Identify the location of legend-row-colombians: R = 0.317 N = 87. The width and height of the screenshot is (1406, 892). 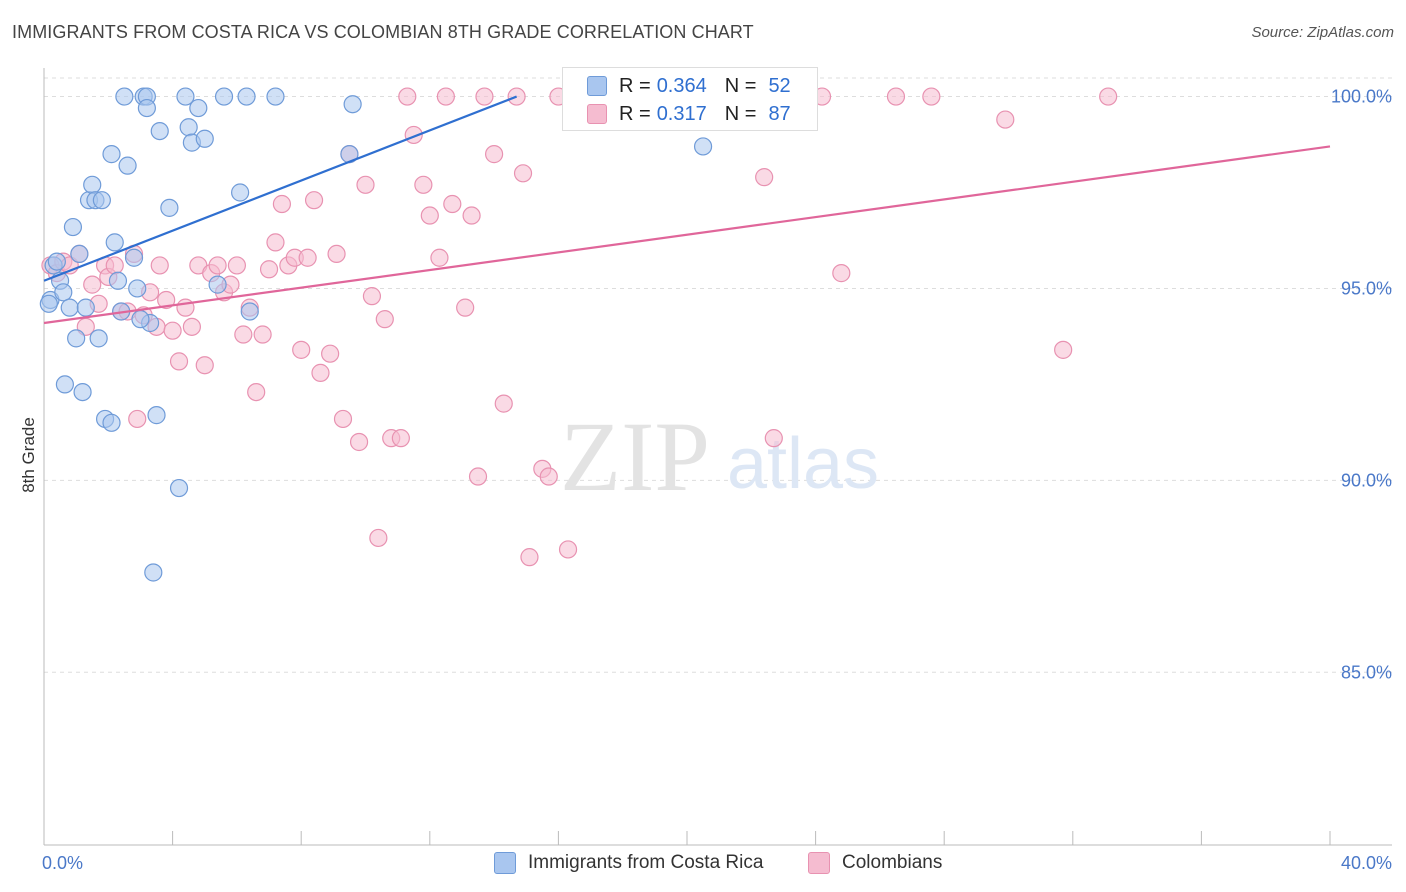
(689, 114).